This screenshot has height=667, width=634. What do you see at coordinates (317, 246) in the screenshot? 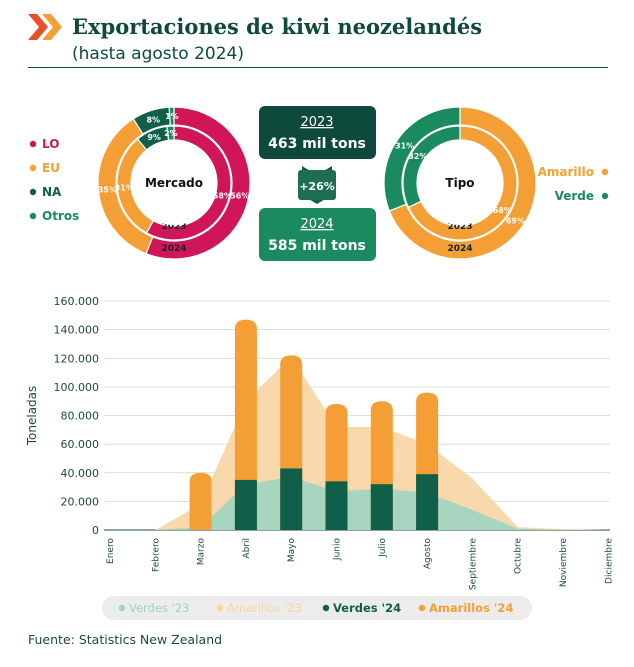
I see `summary-2024-value: 585 mil tons` at bounding box center [317, 246].